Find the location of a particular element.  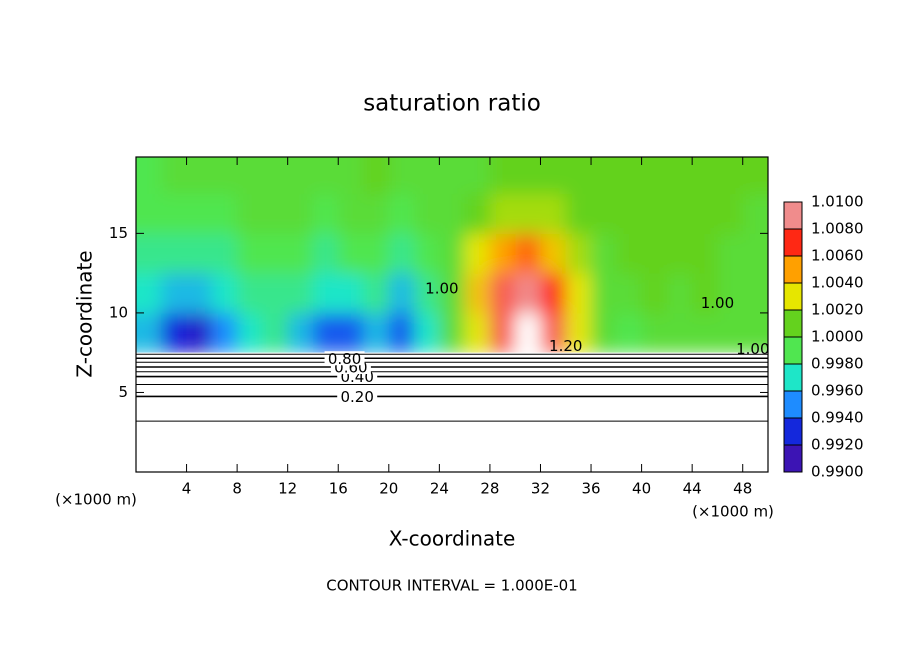

x-tick-label: 36 is located at coordinates (590, 489).